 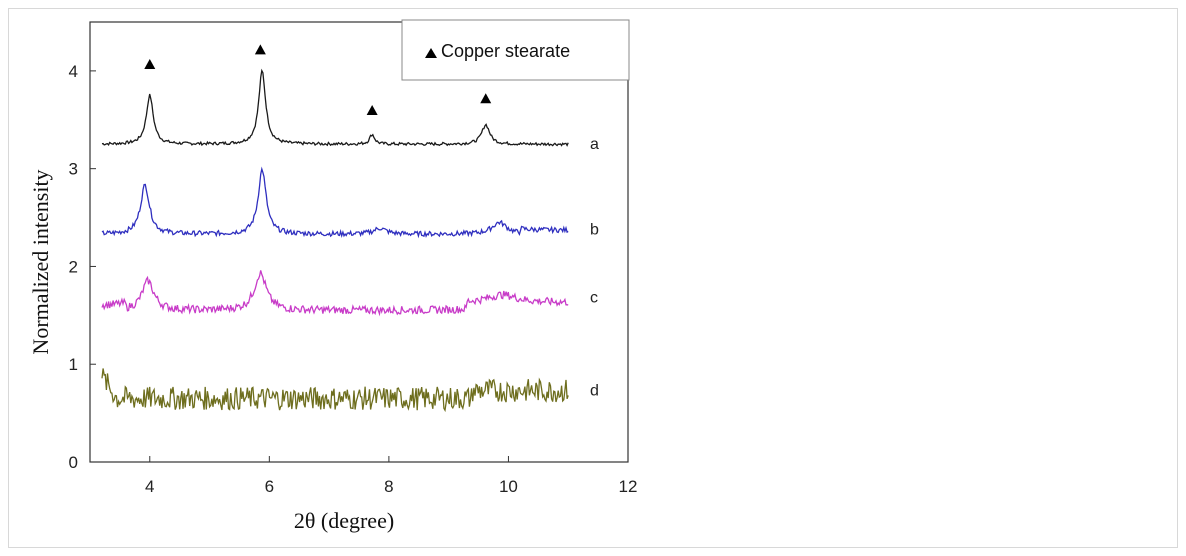 What do you see at coordinates (594, 298) in the screenshot?
I see `curve-label-c: c` at bounding box center [594, 298].